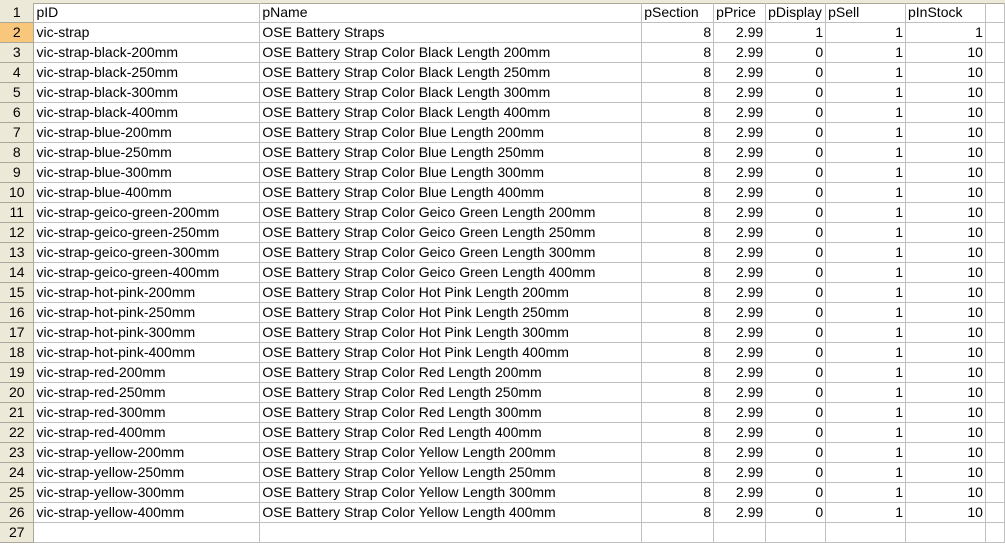  What do you see at coordinates (147, 452) in the screenshot?
I see `cell-pid: vic-strap-yellow-200mm` at bounding box center [147, 452].